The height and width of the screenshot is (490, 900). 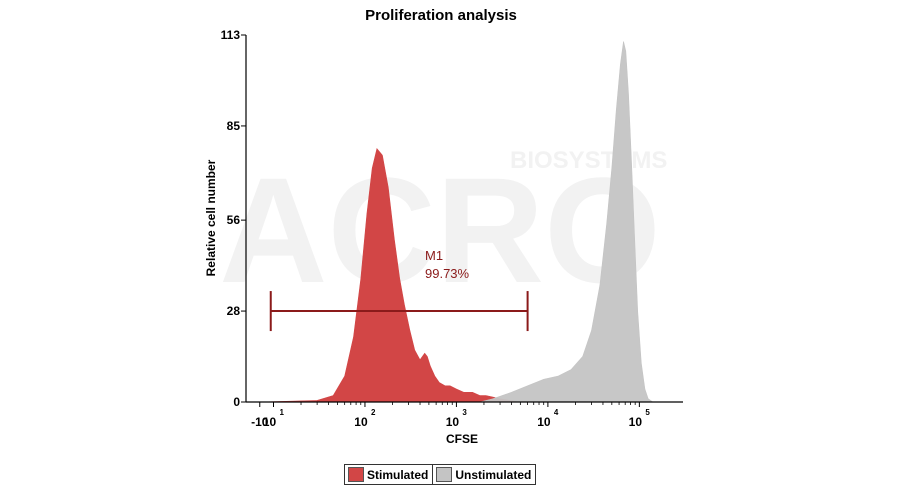 What do you see at coordinates (444, 474) in the screenshot?
I see `legend-swatch-unstimulated` at bounding box center [444, 474].